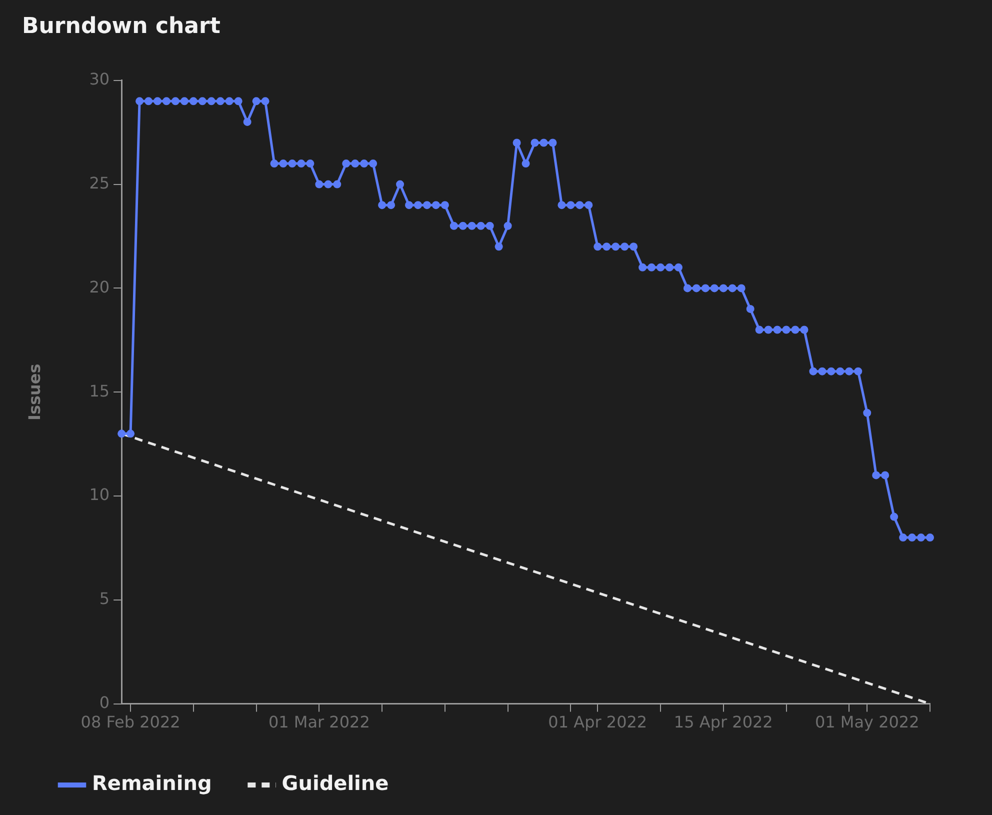  What do you see at coordinates (152, 783) in the screenshot?
I see `legend-label: Remaining` at bounding box center [152, 783].